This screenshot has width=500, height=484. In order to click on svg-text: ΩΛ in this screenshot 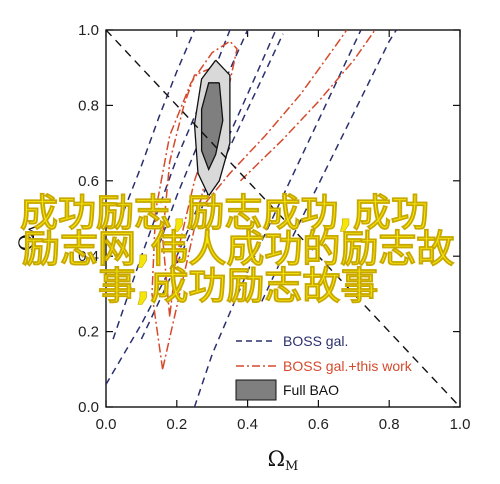, I will do `click(28, 237)`.